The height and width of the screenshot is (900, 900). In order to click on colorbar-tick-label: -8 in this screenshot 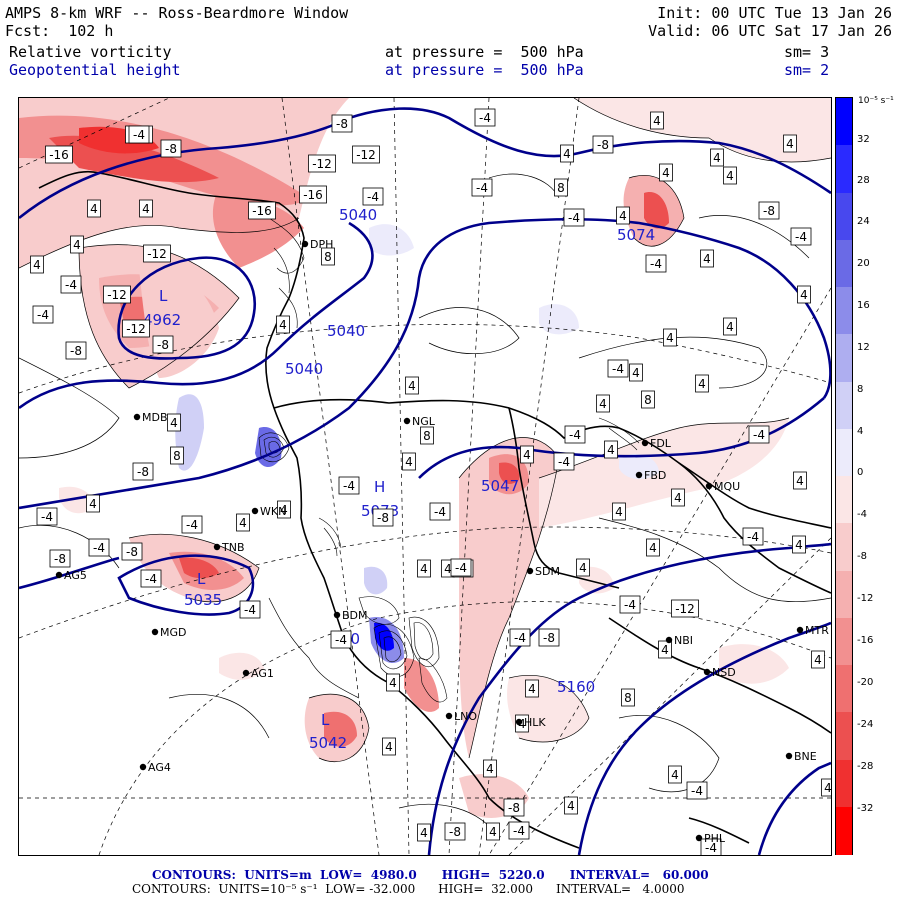, I will do `click(862, 556)`.